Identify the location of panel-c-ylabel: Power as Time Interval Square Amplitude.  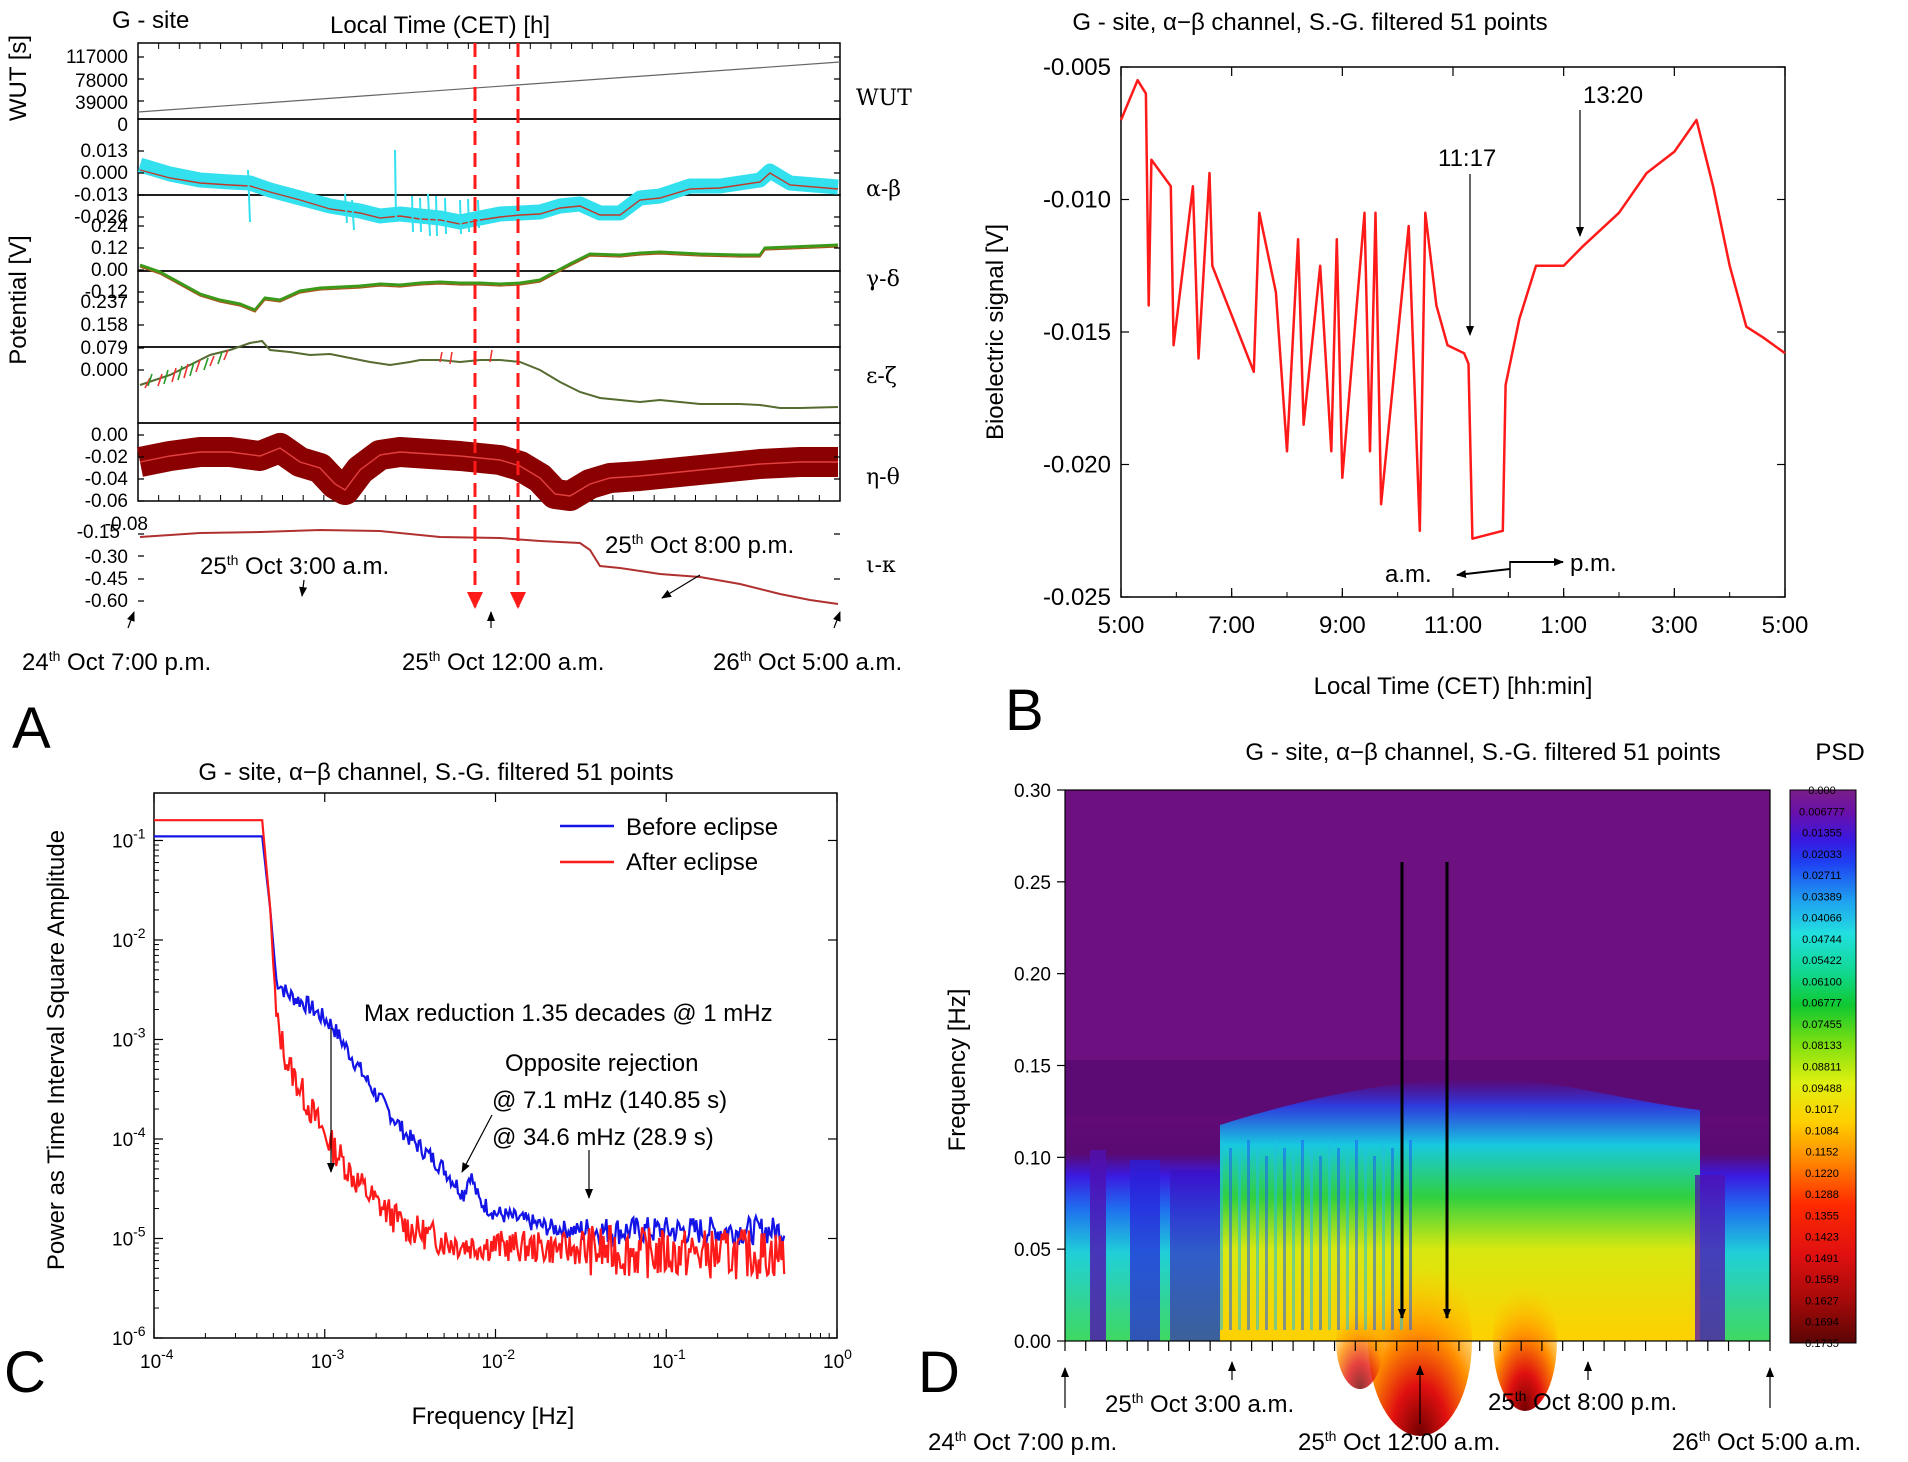
(56, 1050).